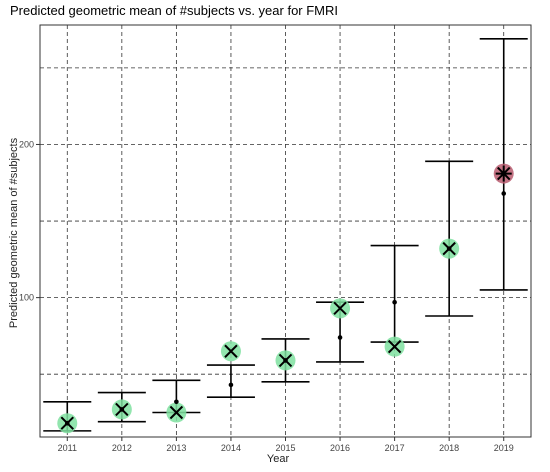 The image size is (550, 472). I want to click on x-tick-label: 2014, so click(231, 448).